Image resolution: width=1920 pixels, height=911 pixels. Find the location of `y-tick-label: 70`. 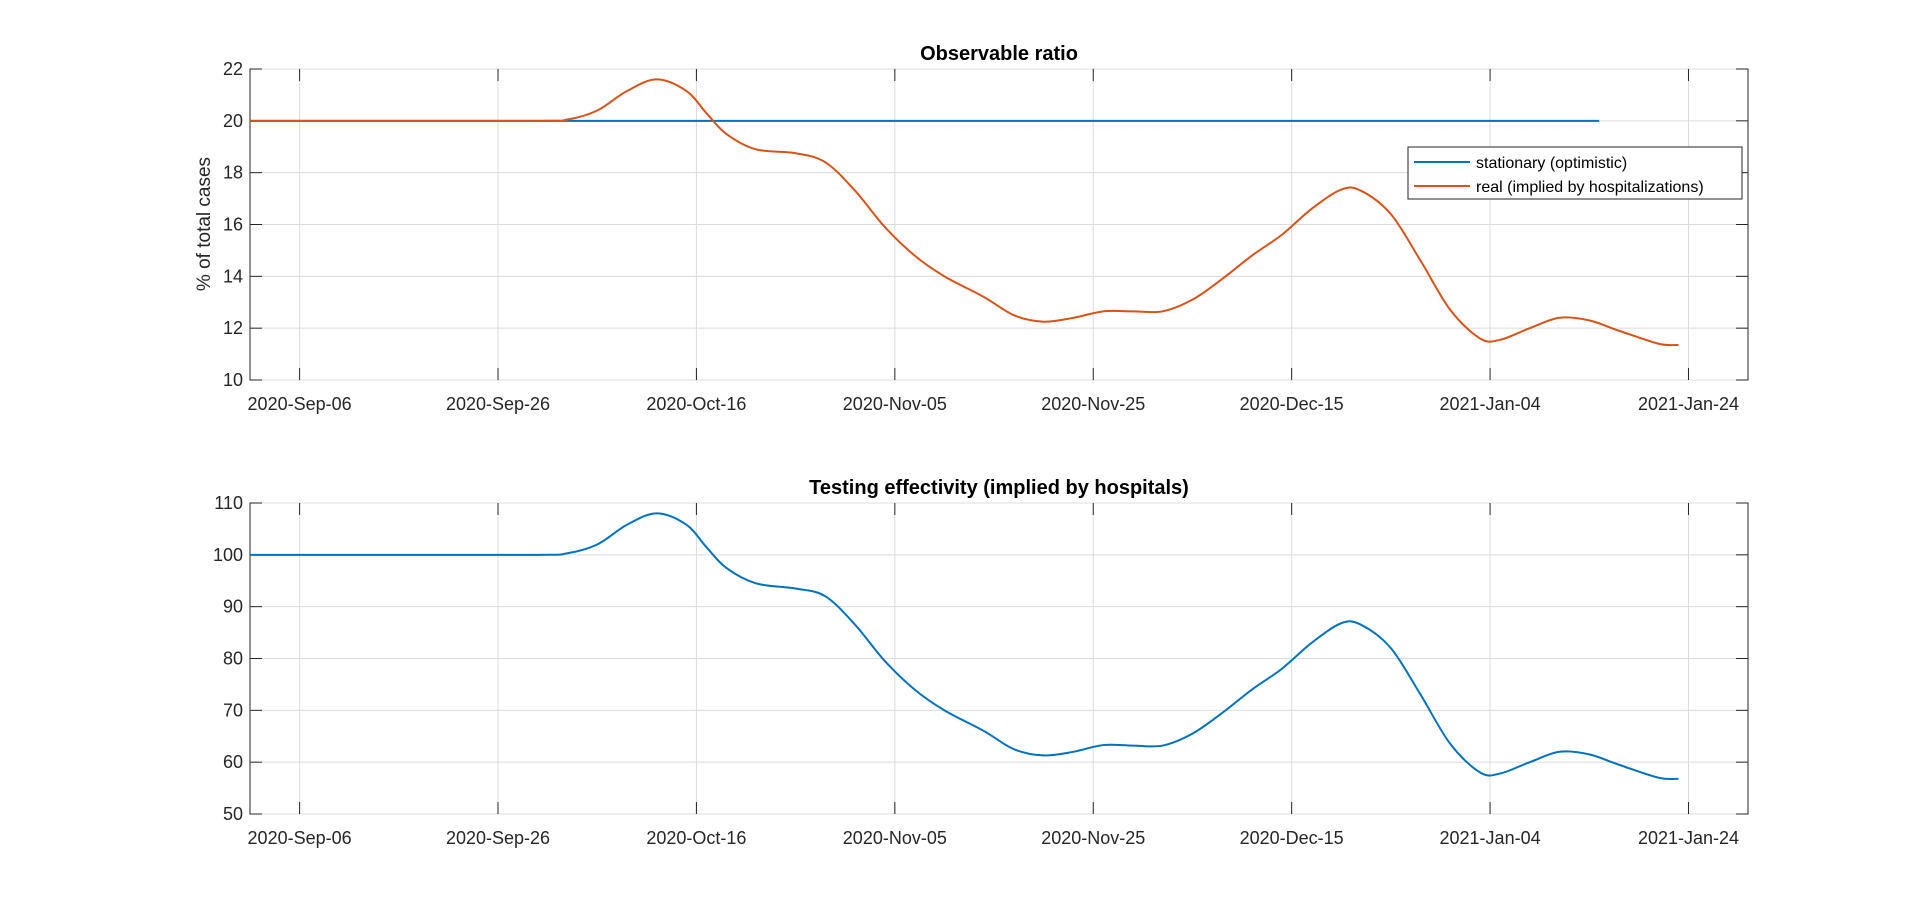

y-tick-label: 70 is located at coordinates (233, 710).